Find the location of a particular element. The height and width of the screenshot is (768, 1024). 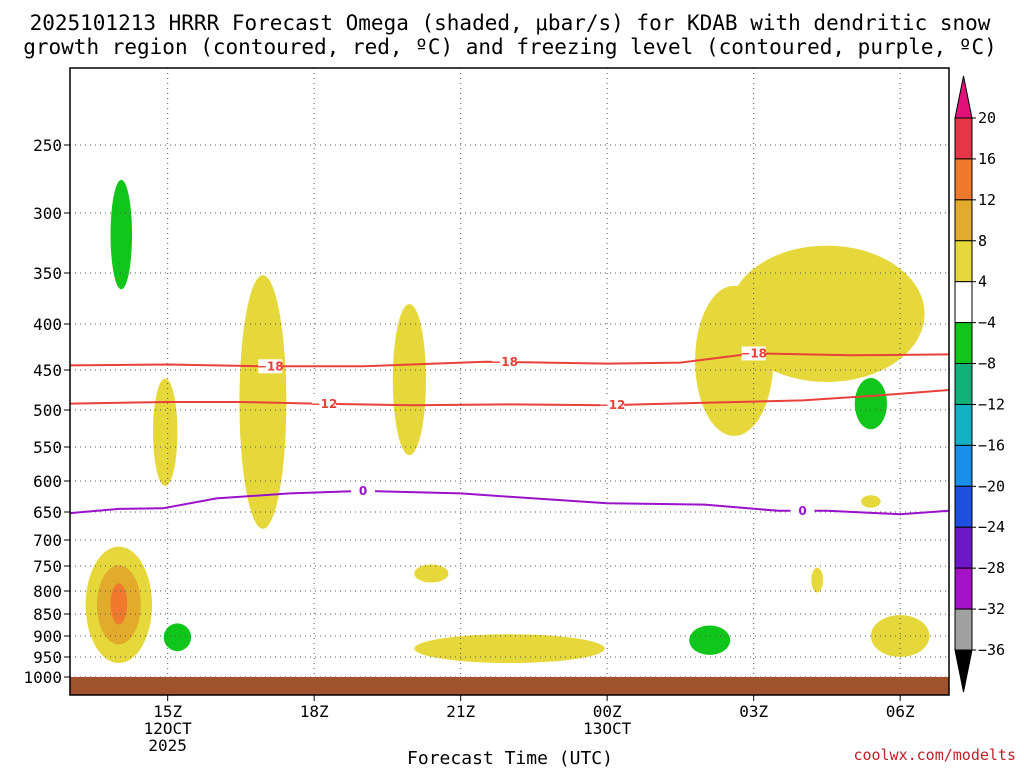

shade-yellow-20z is located at coordinates (409, 380).